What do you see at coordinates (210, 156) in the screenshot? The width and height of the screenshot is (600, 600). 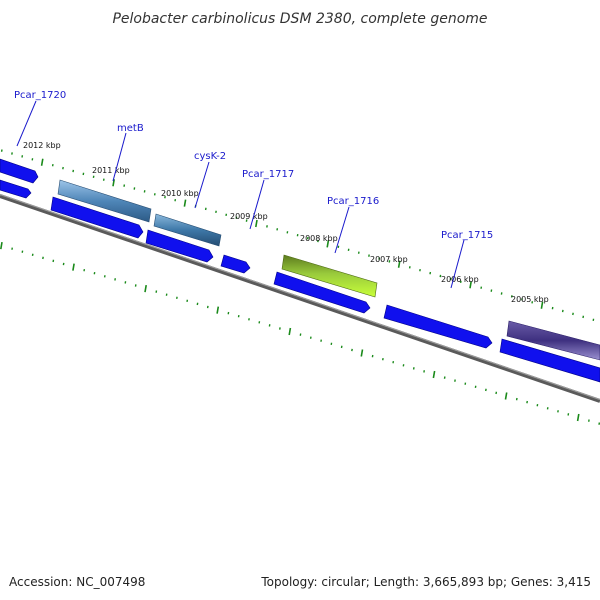 I see `gene-label-cysK-2: cysK-2` at bounding box center [210, 156].